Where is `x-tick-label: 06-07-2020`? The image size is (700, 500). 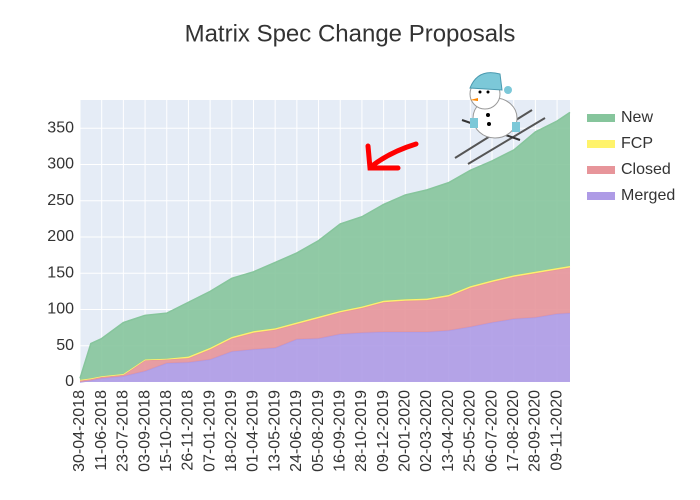 x-tick-label: 06-07-2020 is located at coordinates (491, 431).